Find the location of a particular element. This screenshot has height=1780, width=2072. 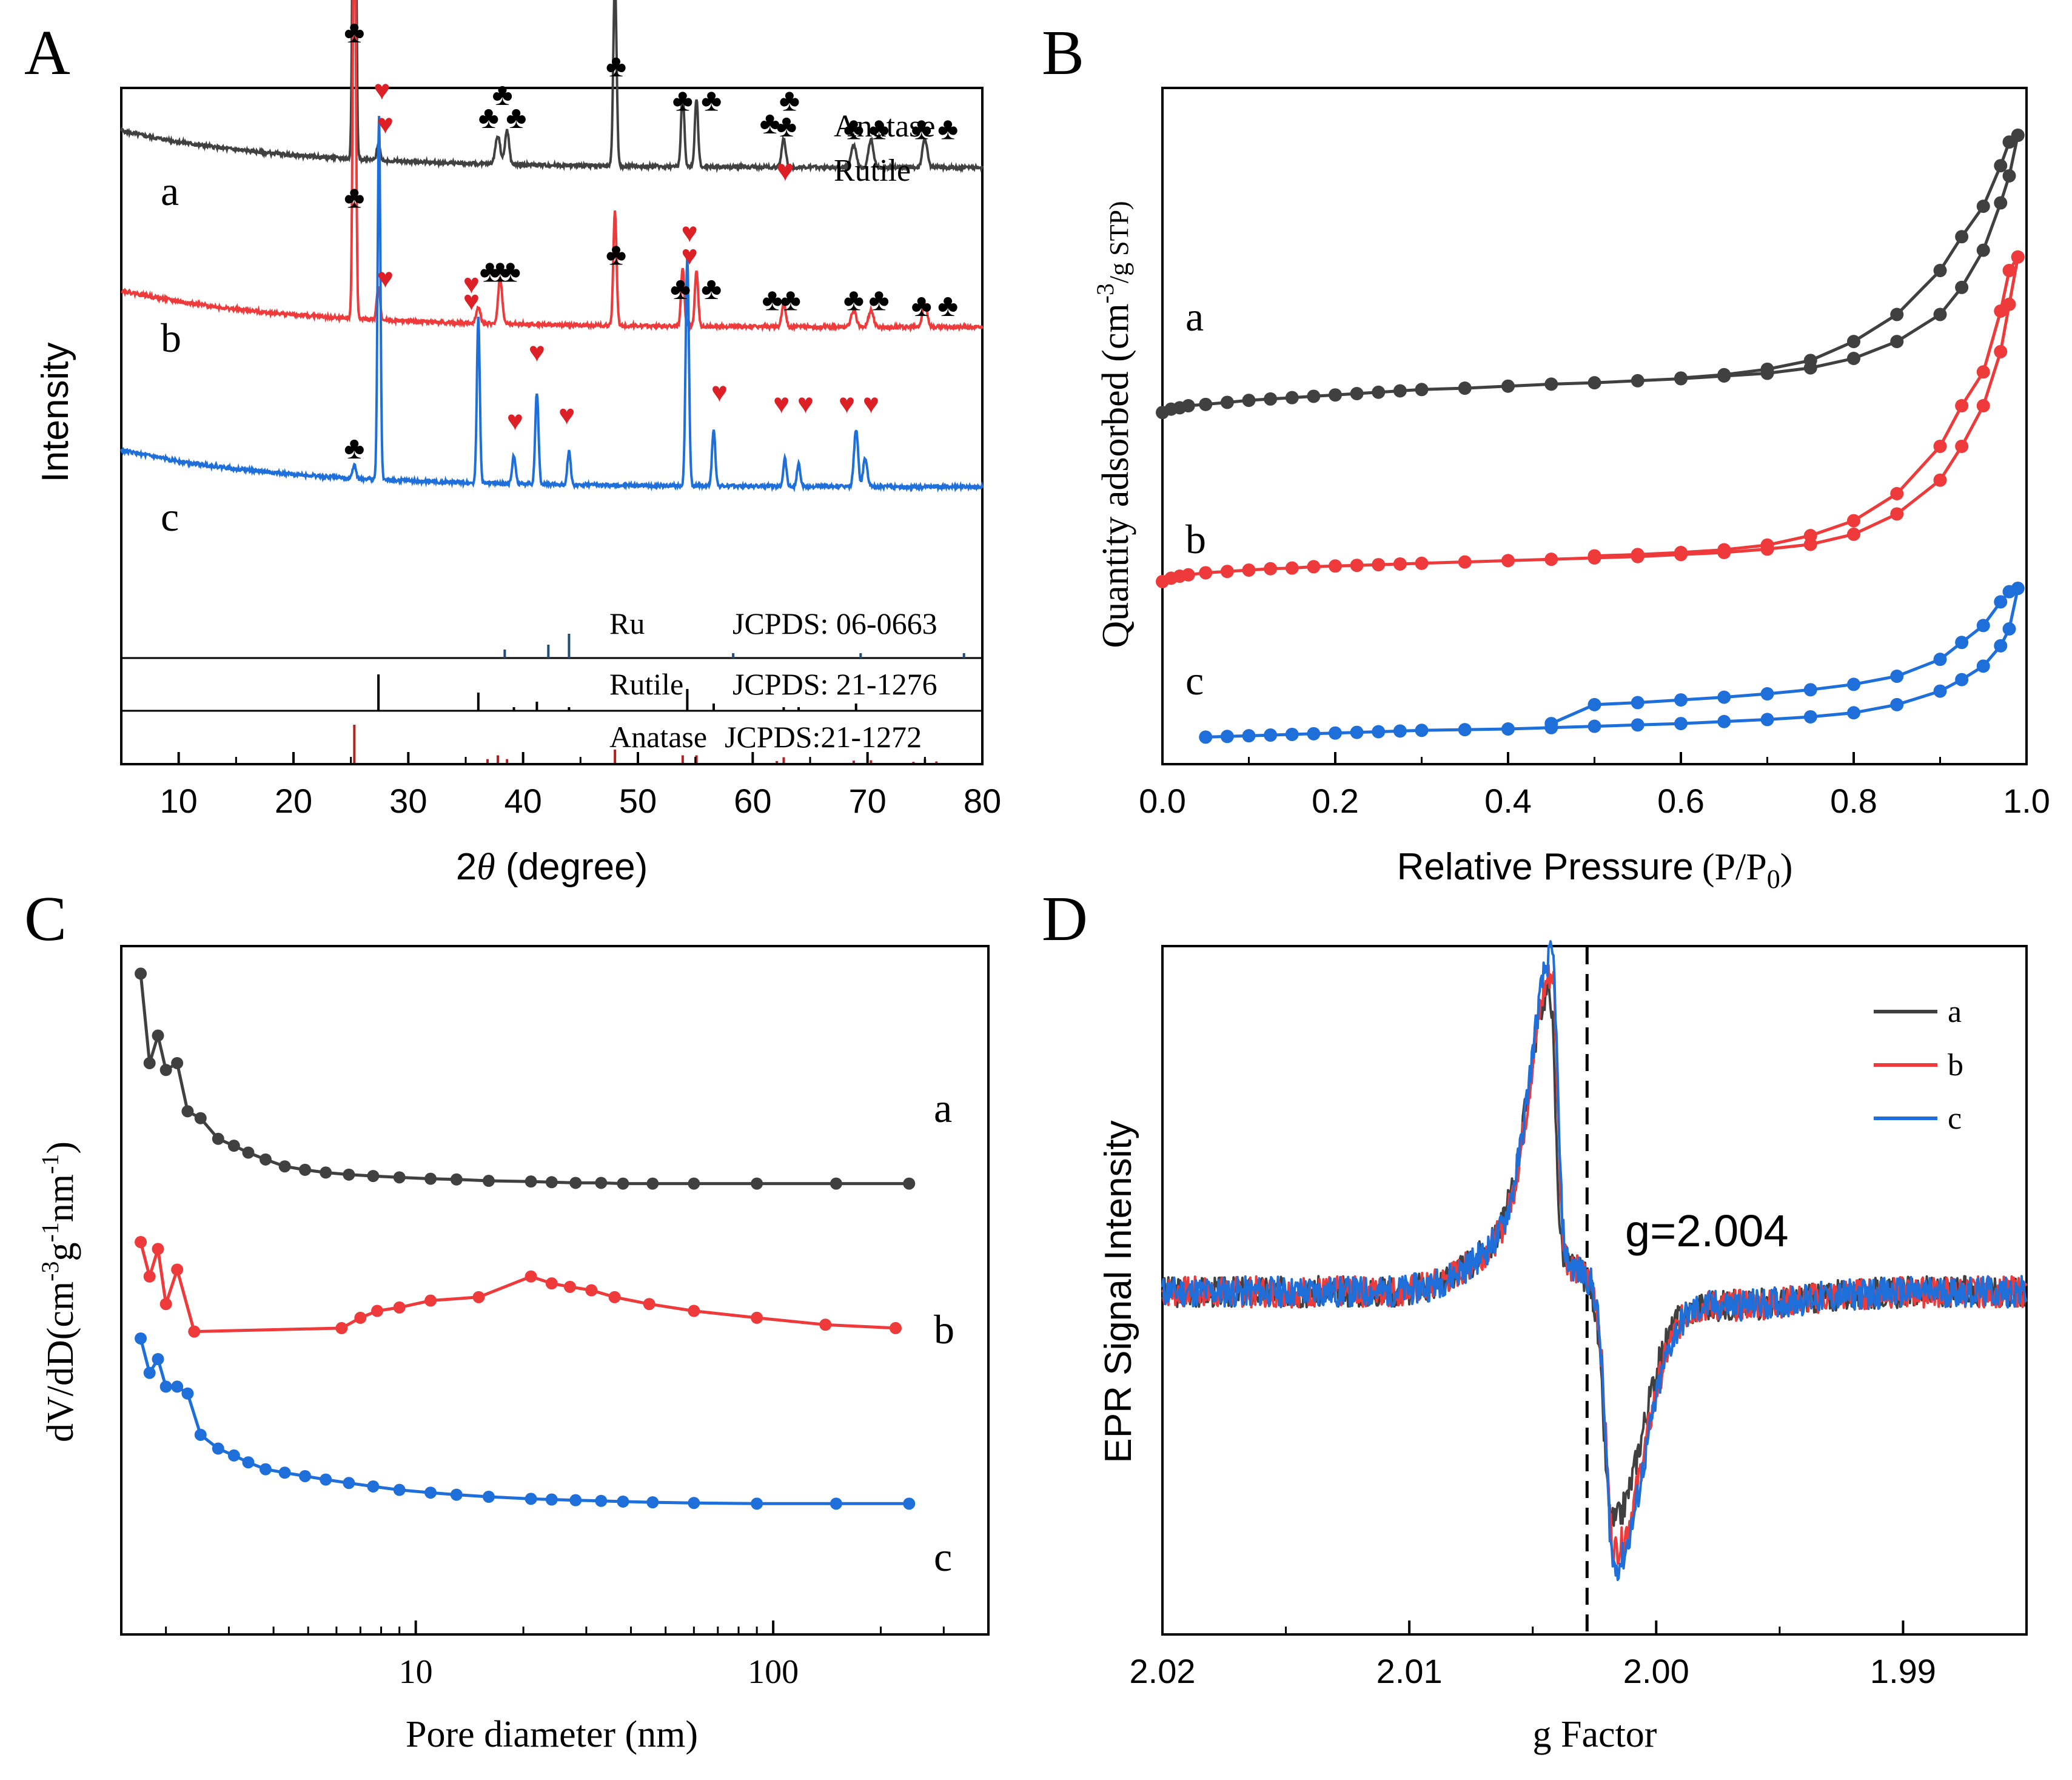

panel-c-label-c: c is located at coordinates (943, 1557).